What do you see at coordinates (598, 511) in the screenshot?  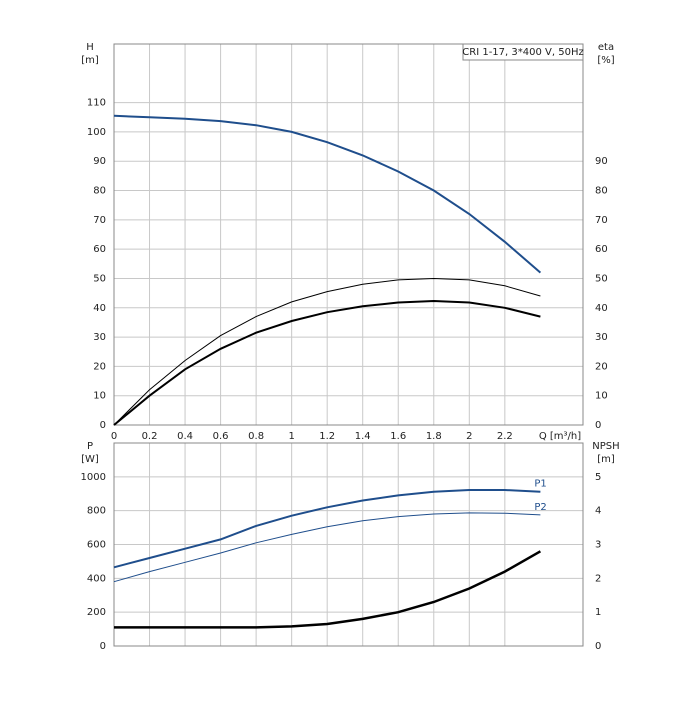 I see `y2-tick-label: 4` at bounding box center [598, 511].